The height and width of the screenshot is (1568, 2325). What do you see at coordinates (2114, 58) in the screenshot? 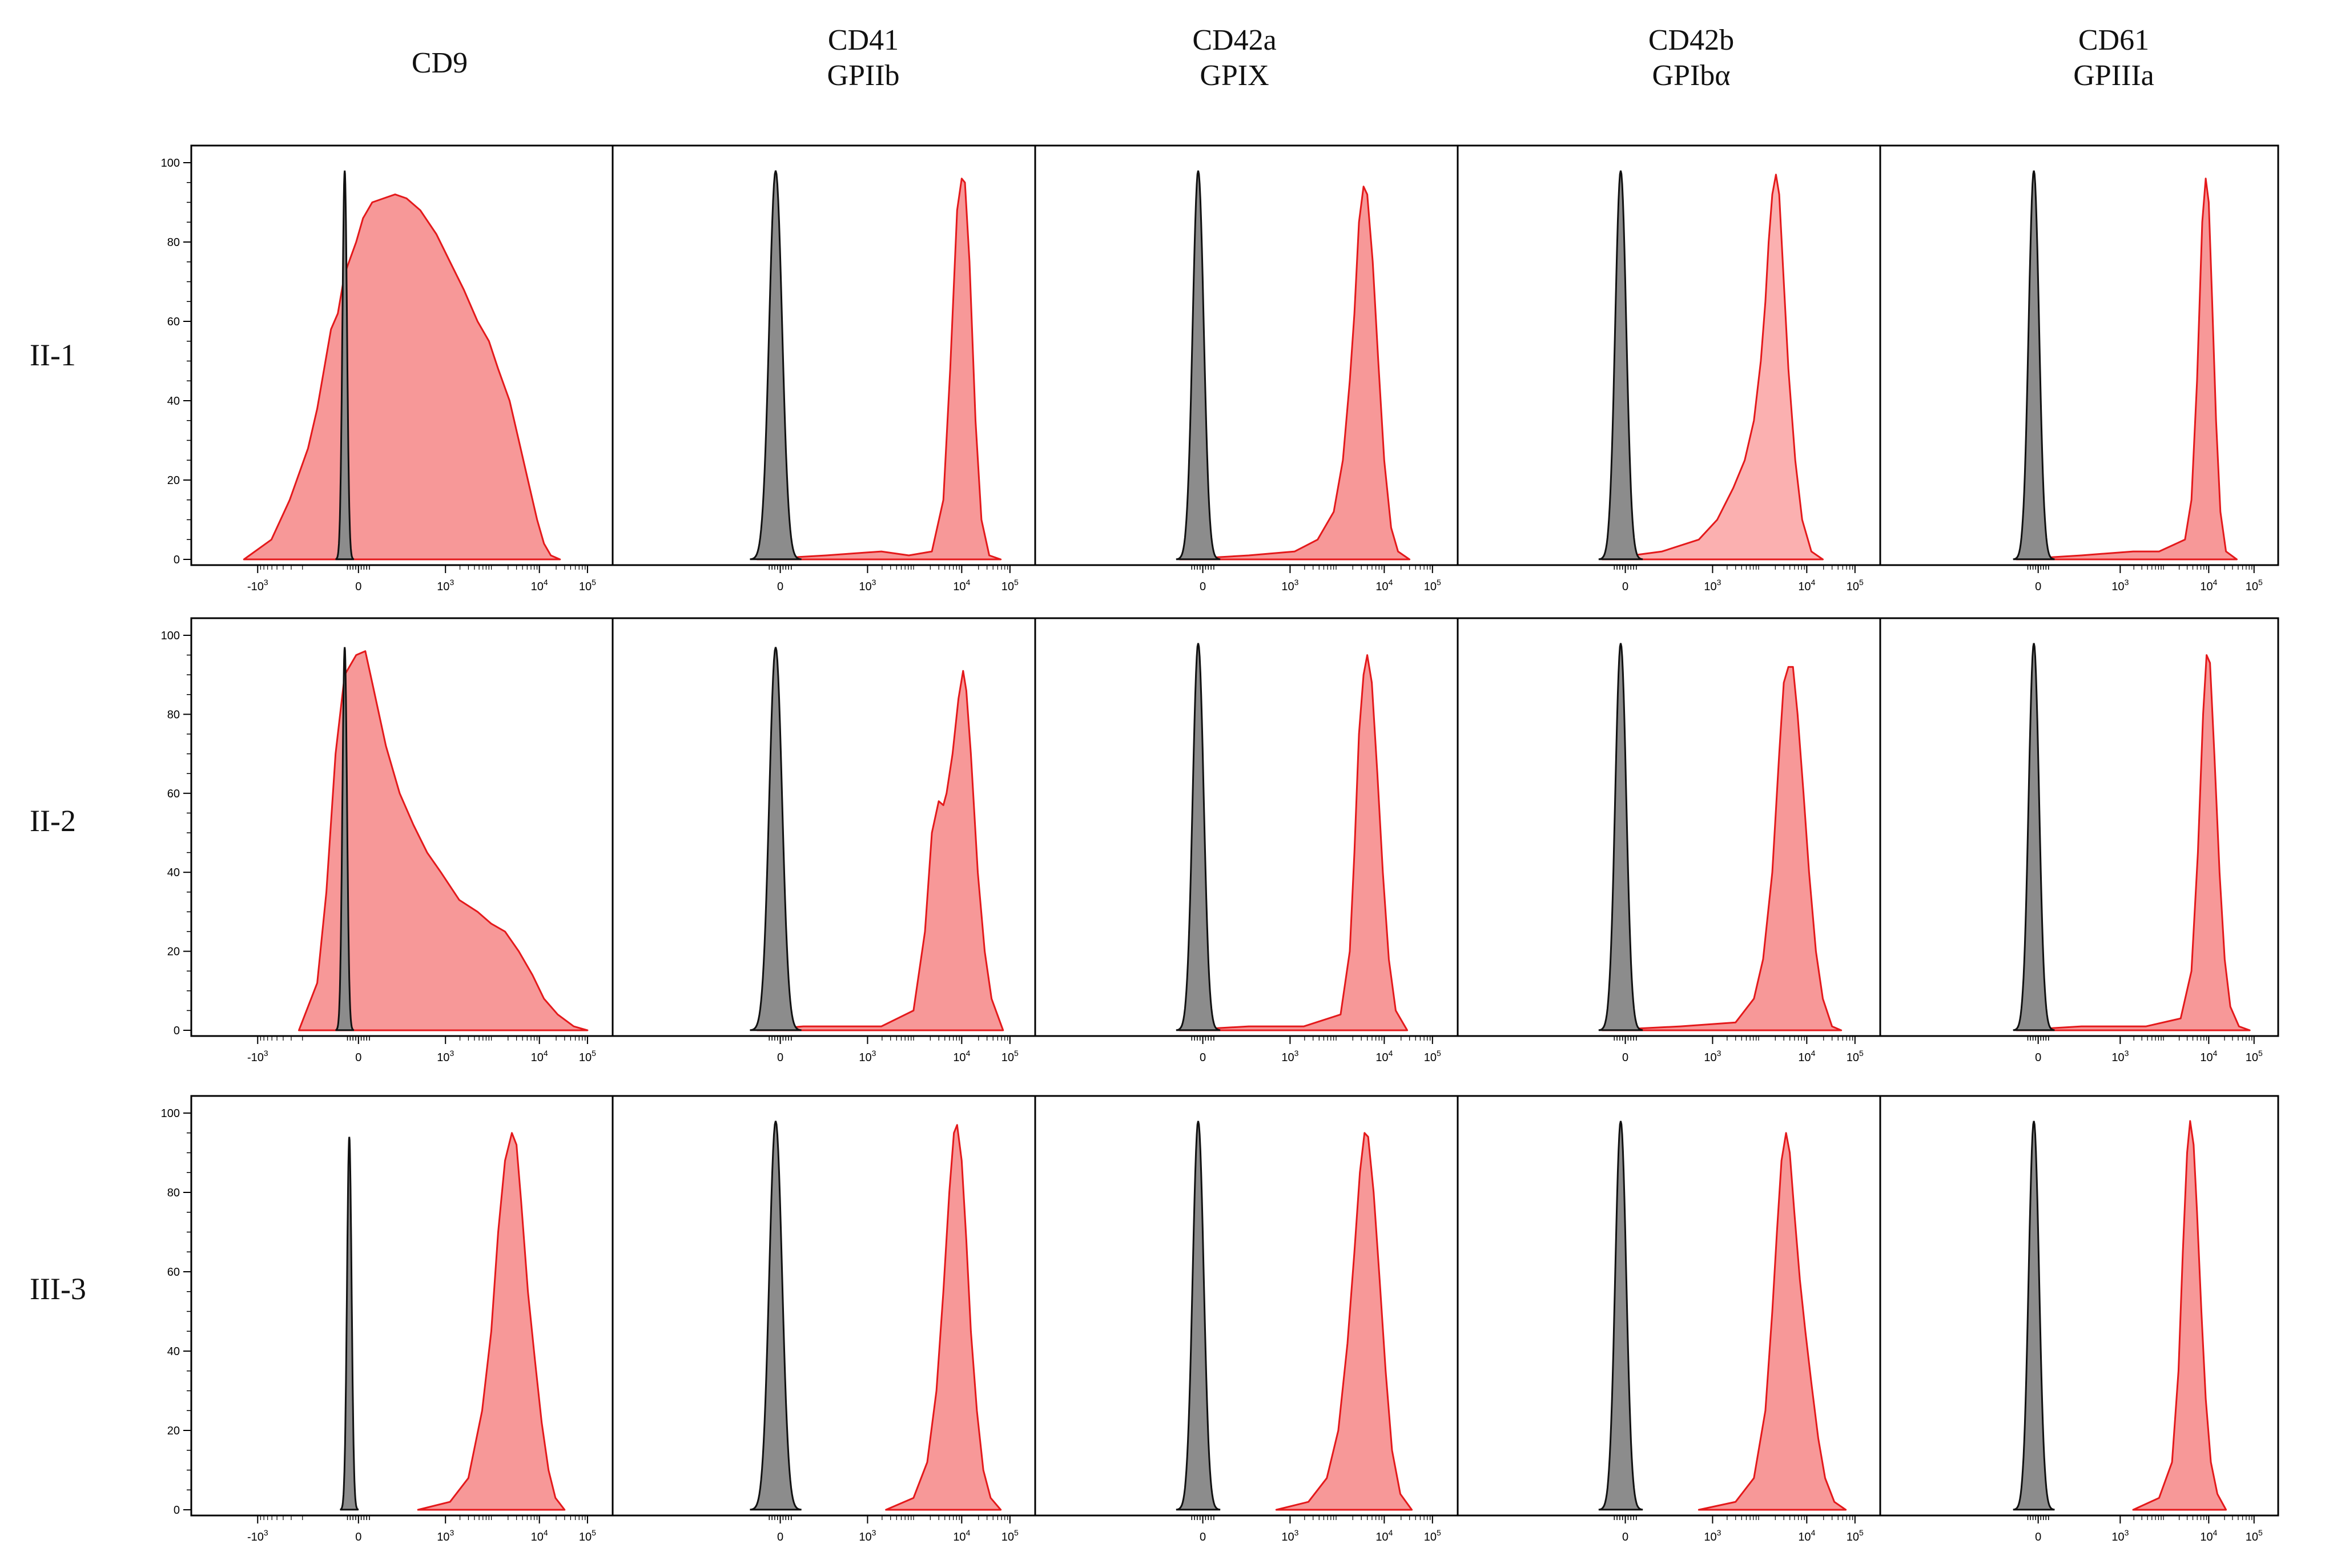
I see `column-title-cd61: CD61 GPIIIa` at bounding box center [2114, 58].